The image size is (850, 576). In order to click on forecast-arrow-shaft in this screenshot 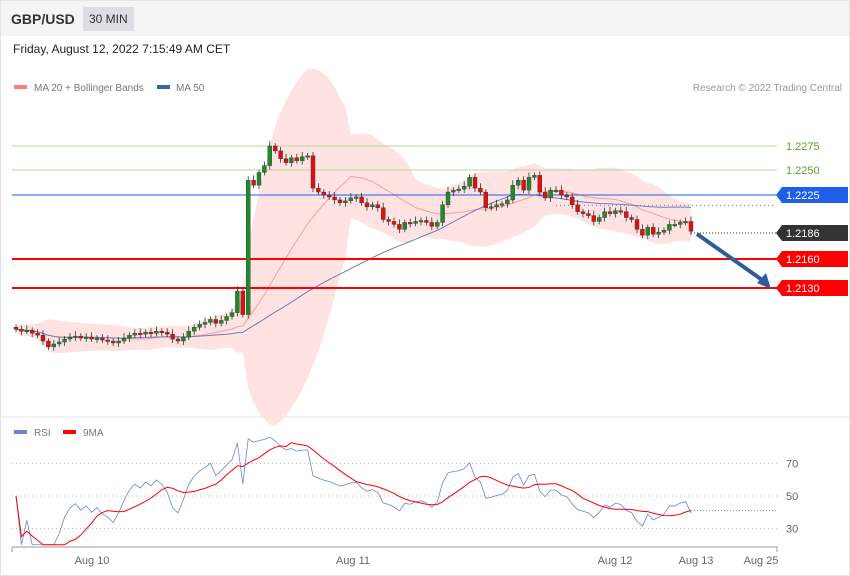, I will do `click(731, 258)`.